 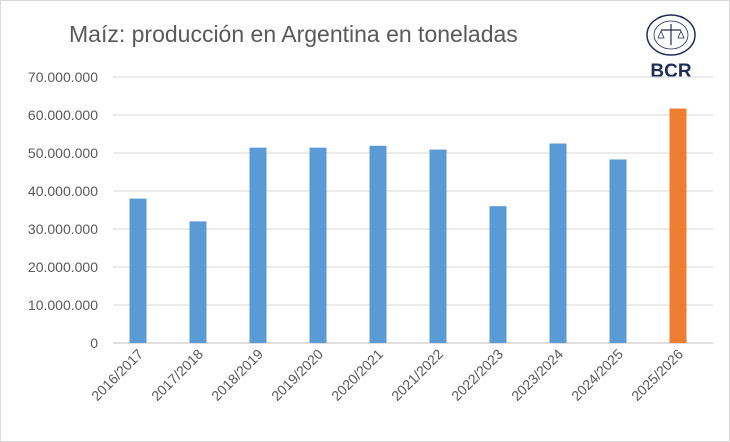 What do you see at coordinates (63, 267) in the screenshot?
I see `y-tick-label: 20.000.000` at bounding box center [63, 267].